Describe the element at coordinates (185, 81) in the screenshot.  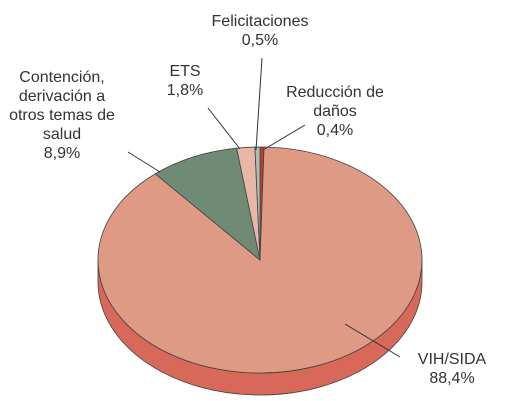
I see `slice-label: ETS 1,8%` at that location.